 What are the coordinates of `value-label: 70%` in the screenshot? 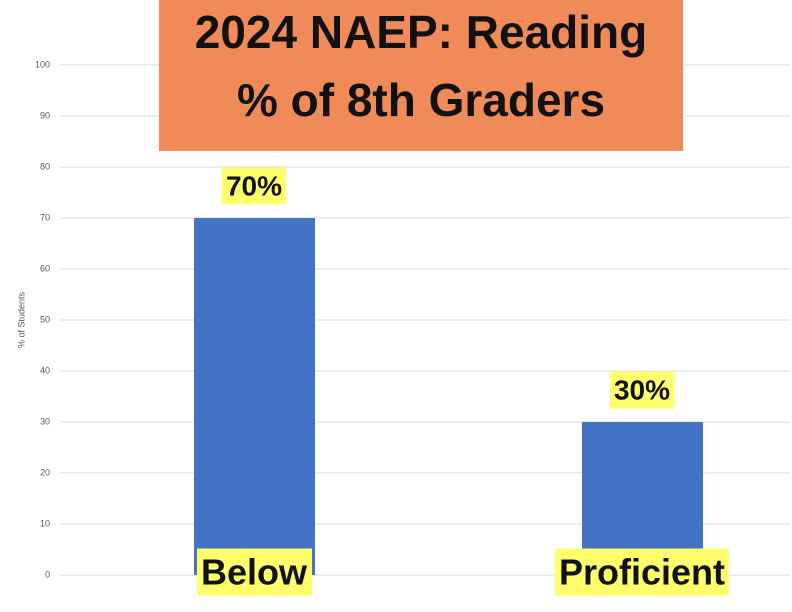 It's located at (254, 185).